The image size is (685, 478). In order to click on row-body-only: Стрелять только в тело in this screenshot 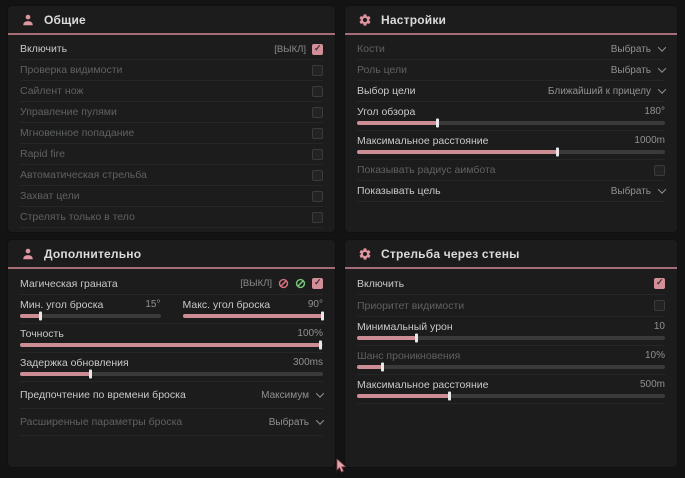, I will do `click(171, 217)`.